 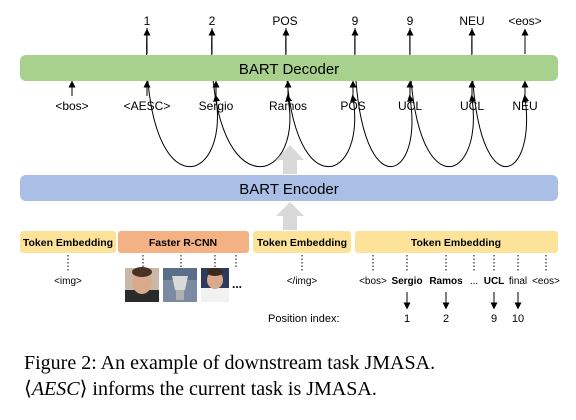 I want to click on decoder-output-2: 2, so click(x=212, y=21).